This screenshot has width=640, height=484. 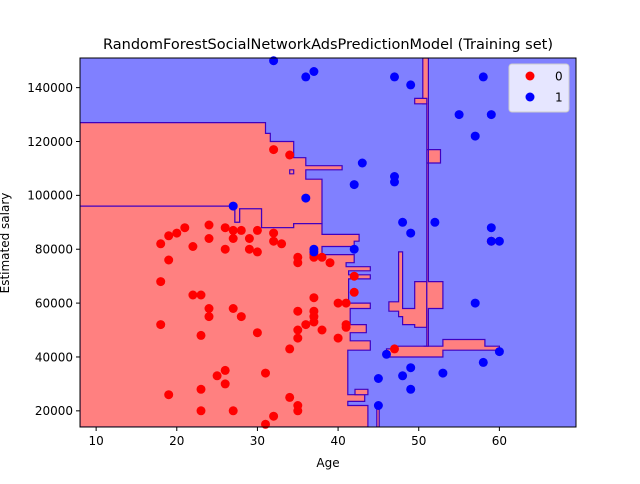 What do you see at coordinates (50, 88) in the screenshot?
I see `y-tick-label-140000: 140000` at bounding box center [50, 88].